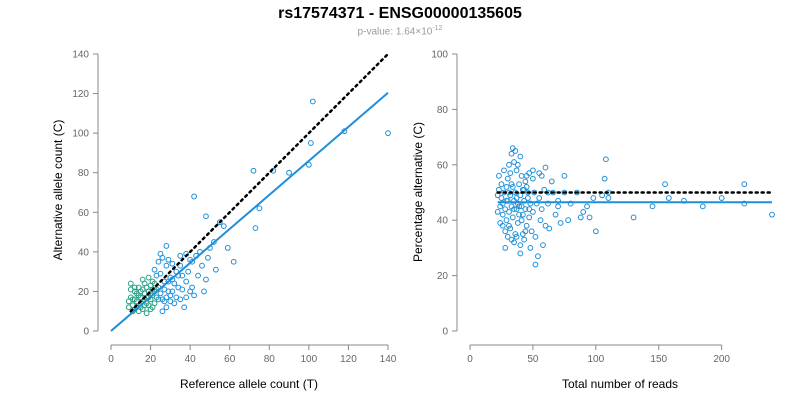 This screenshot has width=800, height=400. I want to click on left-y-tick-label: 80, so click(84, 173).